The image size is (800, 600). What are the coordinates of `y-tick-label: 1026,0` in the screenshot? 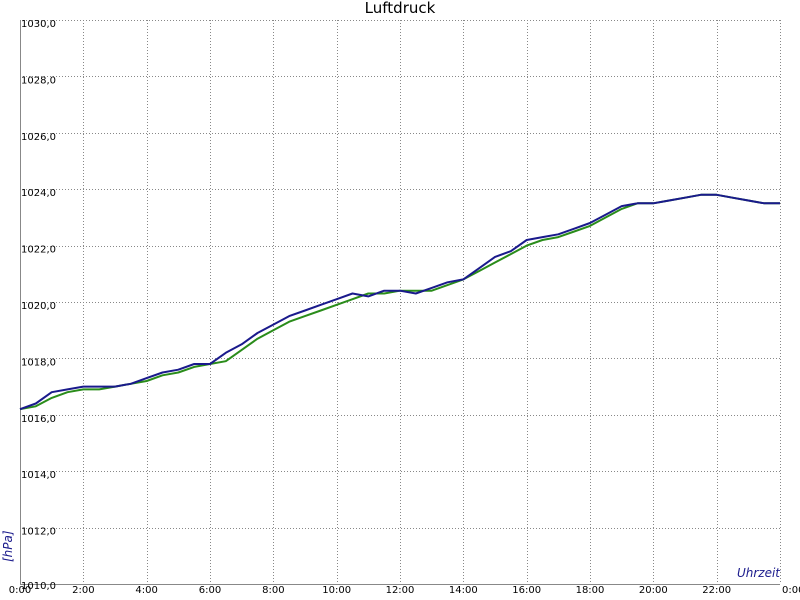 It's located at (38, 137).